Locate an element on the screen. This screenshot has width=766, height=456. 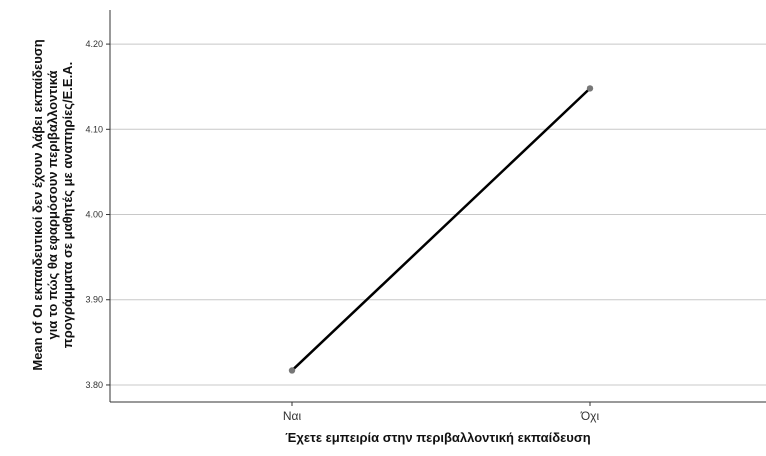
x-tick-labels: Ναι Όχι is located at coordinates (441, 412).